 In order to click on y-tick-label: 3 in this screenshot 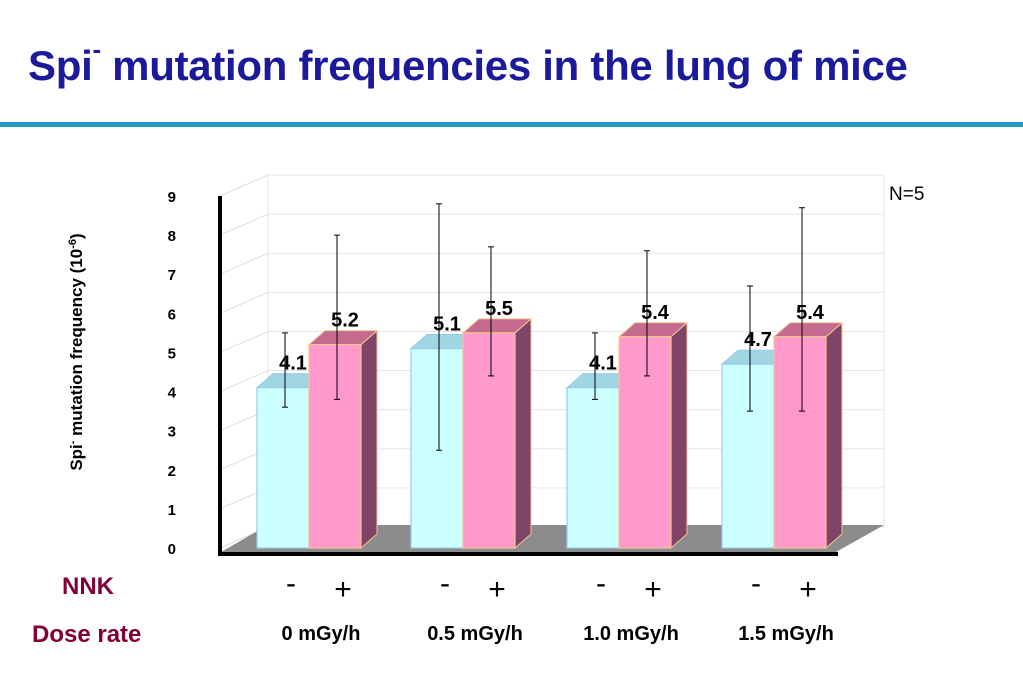, I will do `click(172, 432)`.